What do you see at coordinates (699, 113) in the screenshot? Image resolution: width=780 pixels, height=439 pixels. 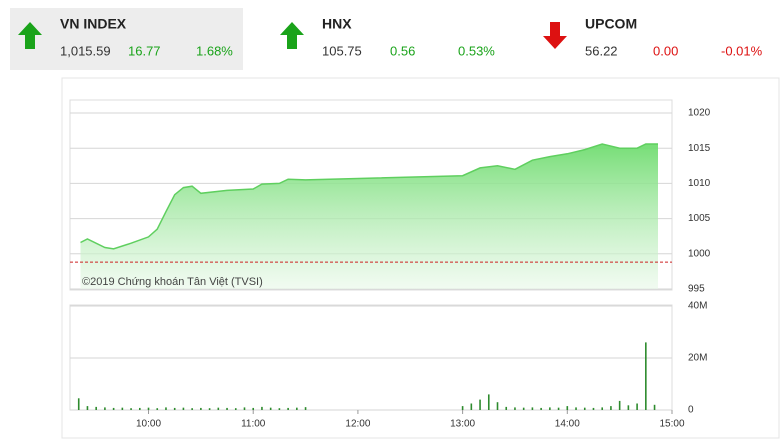 I see `y-tick-label: 1020` at bounding box center [699, 113].